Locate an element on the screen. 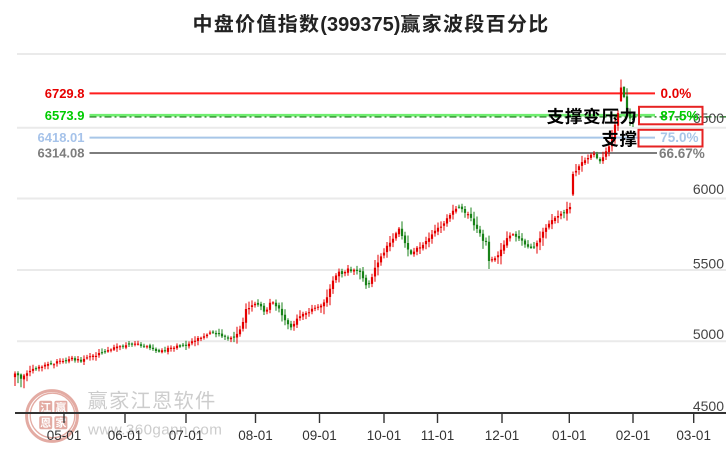 The height and width of the screenshot is (450, 726). svg-text: 6418.01 is located at coordinates (61, 137).